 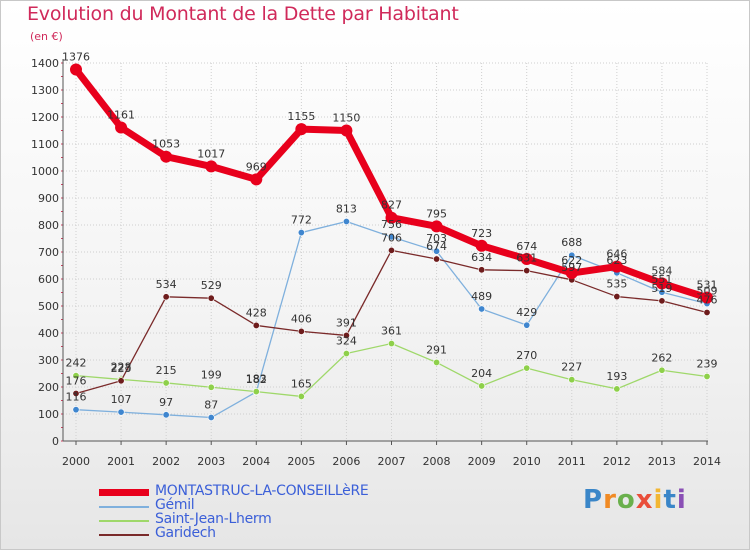 What do you see at coordinates (571, 242) in the screenshot?
I see `data-label: 688` at bounding box center [571, 242].